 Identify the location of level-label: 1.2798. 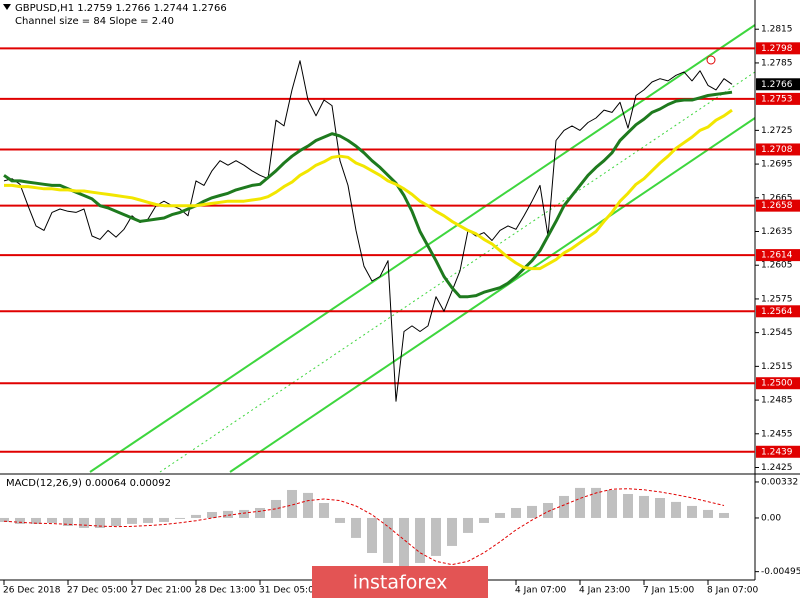
(777, 49).